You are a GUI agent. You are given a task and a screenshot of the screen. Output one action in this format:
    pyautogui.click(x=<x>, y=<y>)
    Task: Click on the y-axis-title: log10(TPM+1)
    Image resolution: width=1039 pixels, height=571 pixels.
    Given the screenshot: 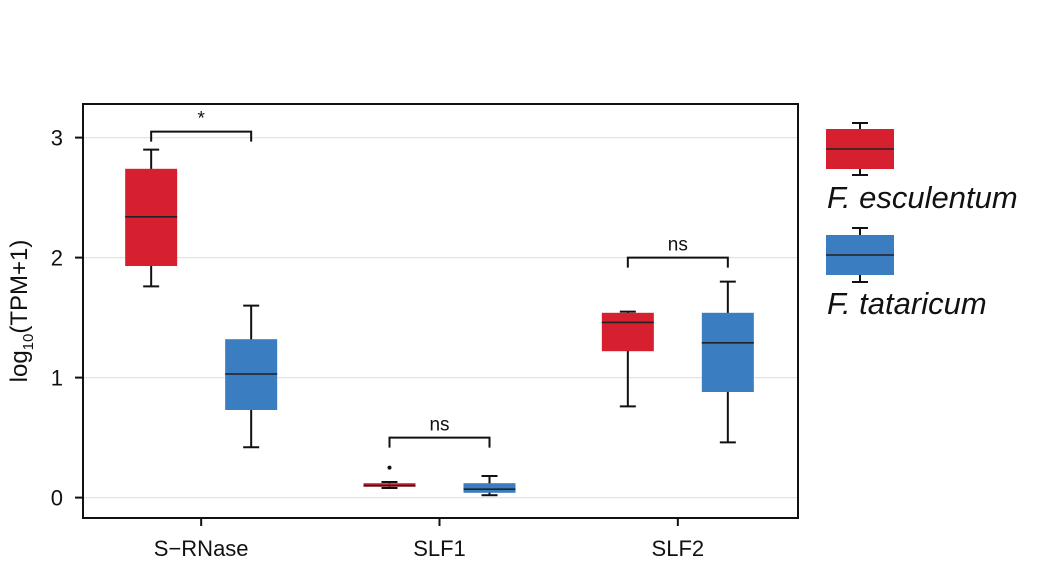 What is the action you would take?
    pyautogui.click(x=21, y=311)
    